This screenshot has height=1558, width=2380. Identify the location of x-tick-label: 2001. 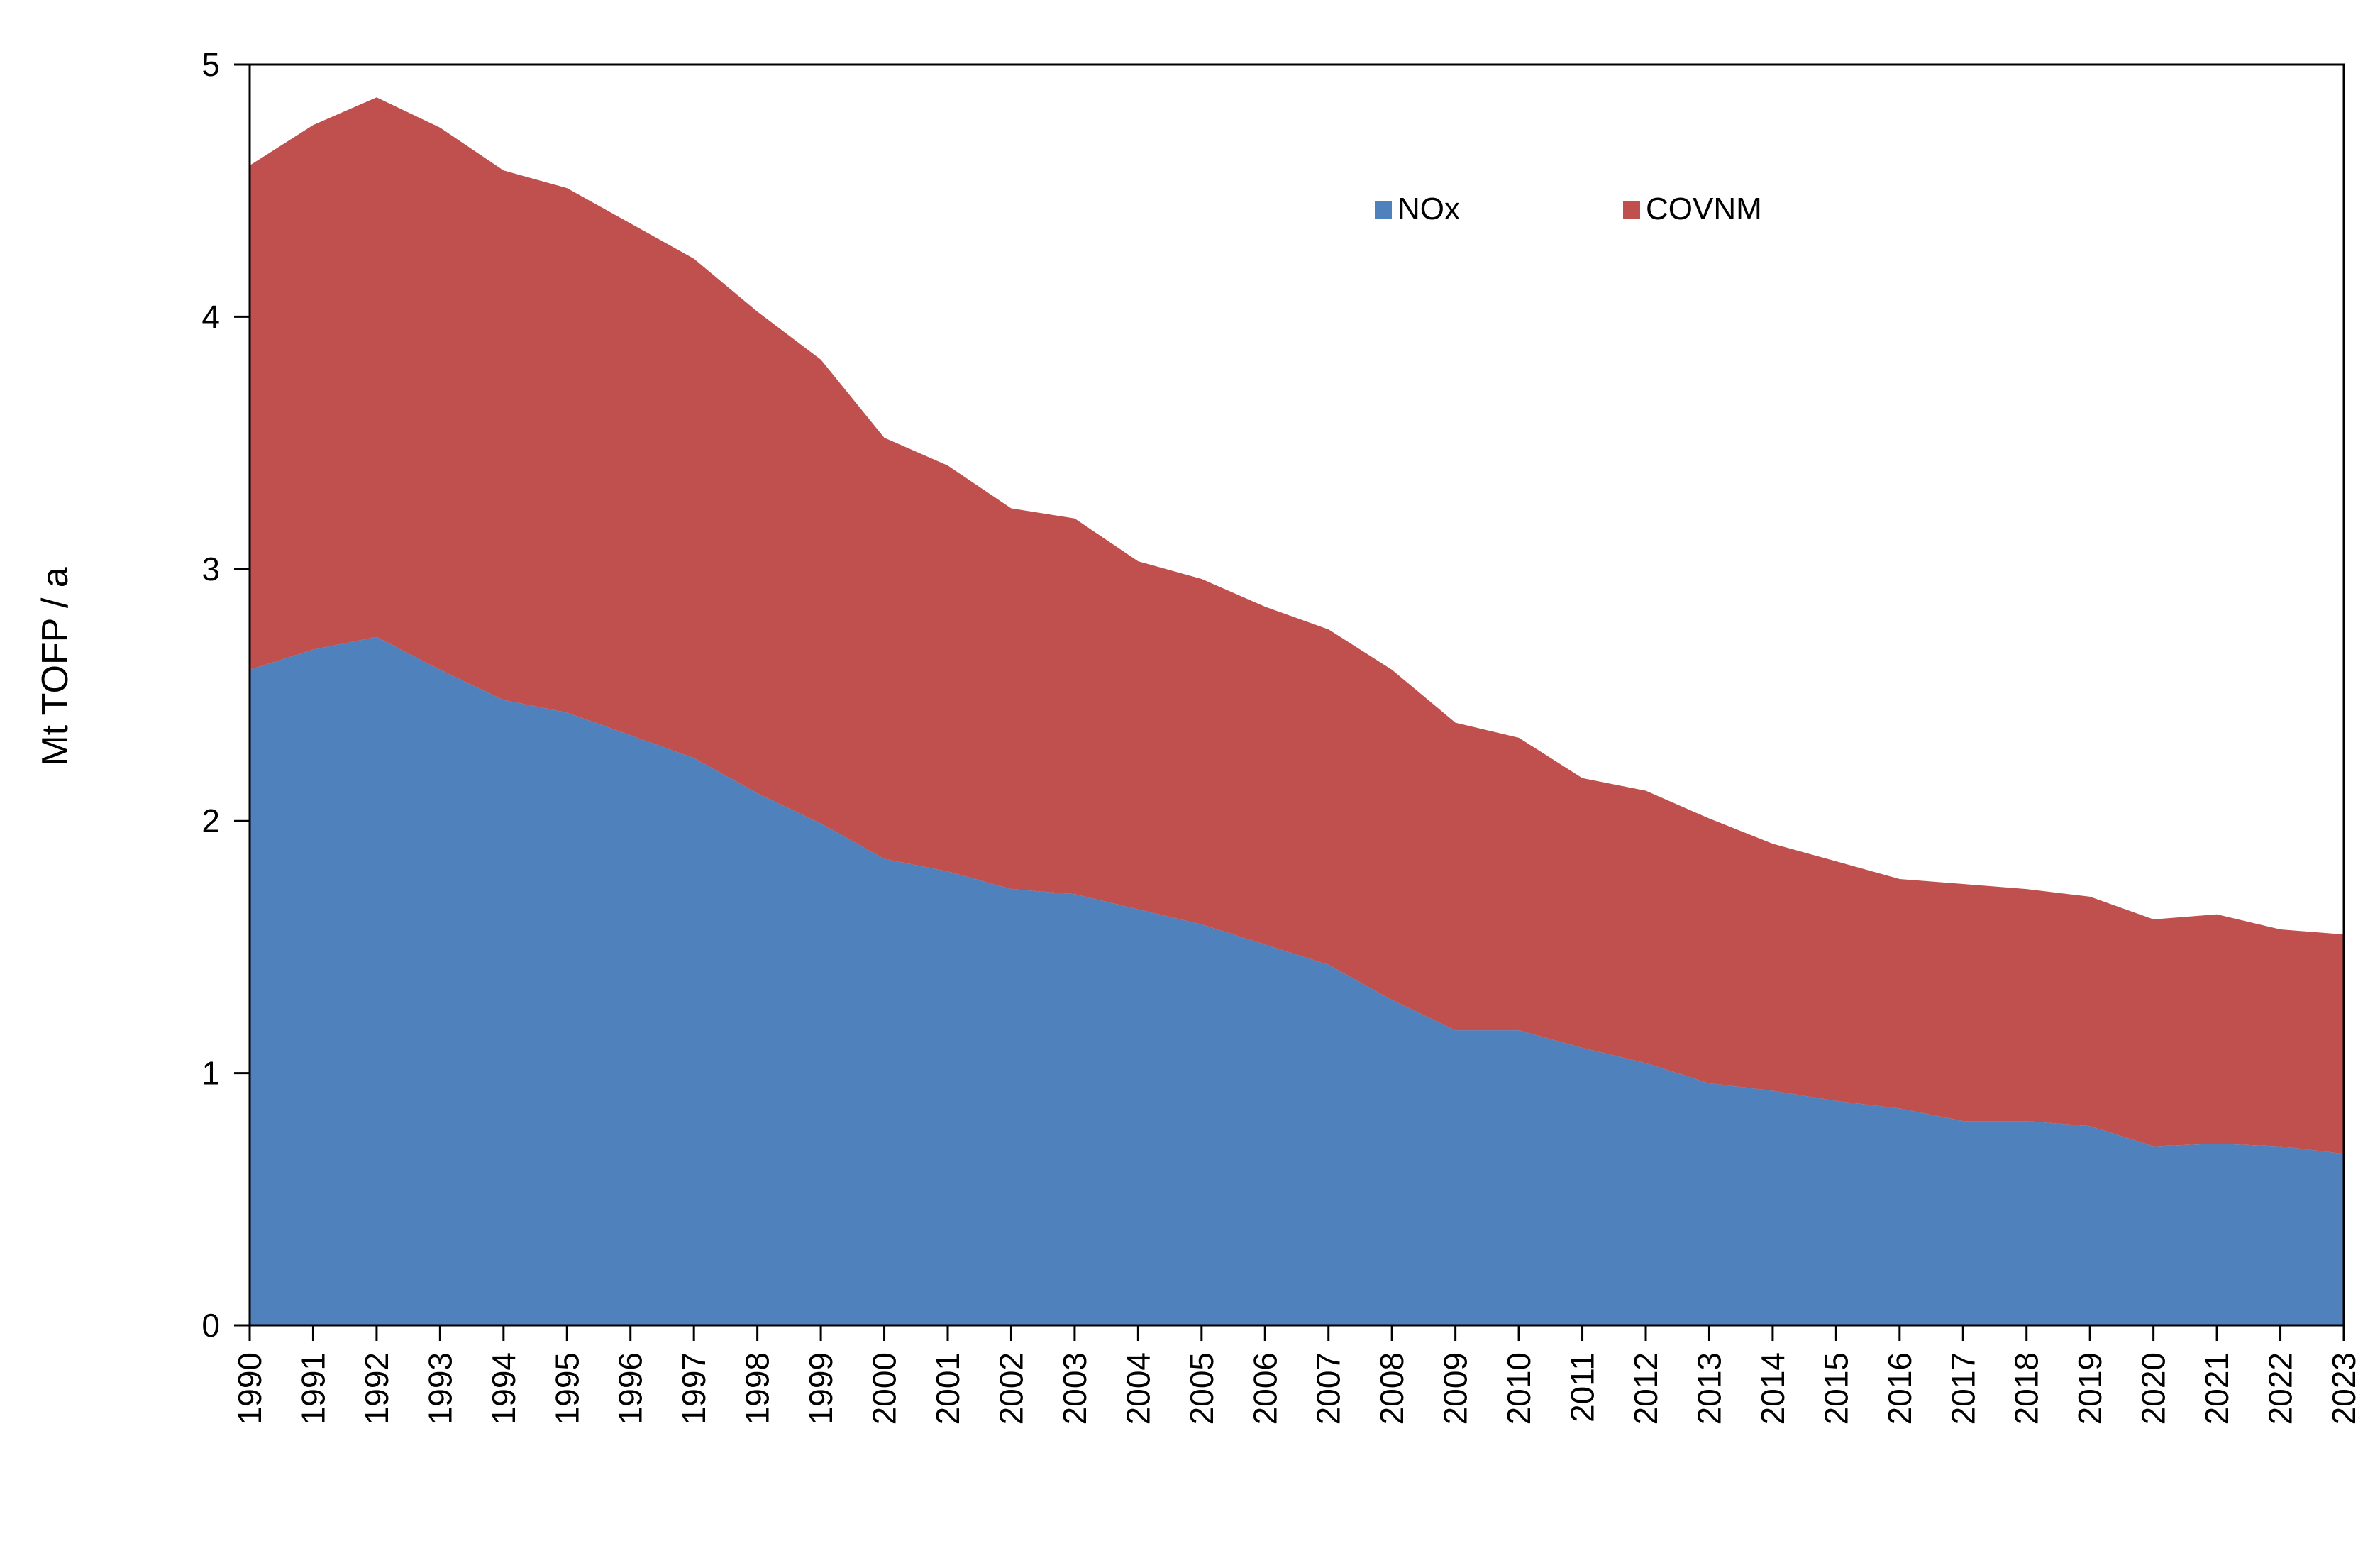
(948, 1388).